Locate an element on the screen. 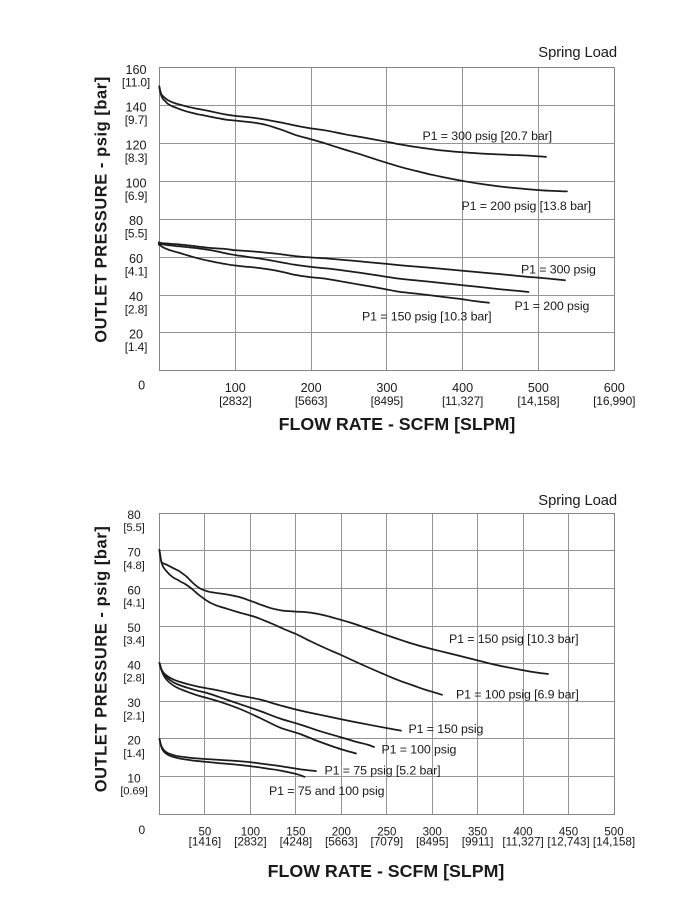 This screenshot has height=919, width=688. svg-text: 150 is located at coordinates (295, 832).